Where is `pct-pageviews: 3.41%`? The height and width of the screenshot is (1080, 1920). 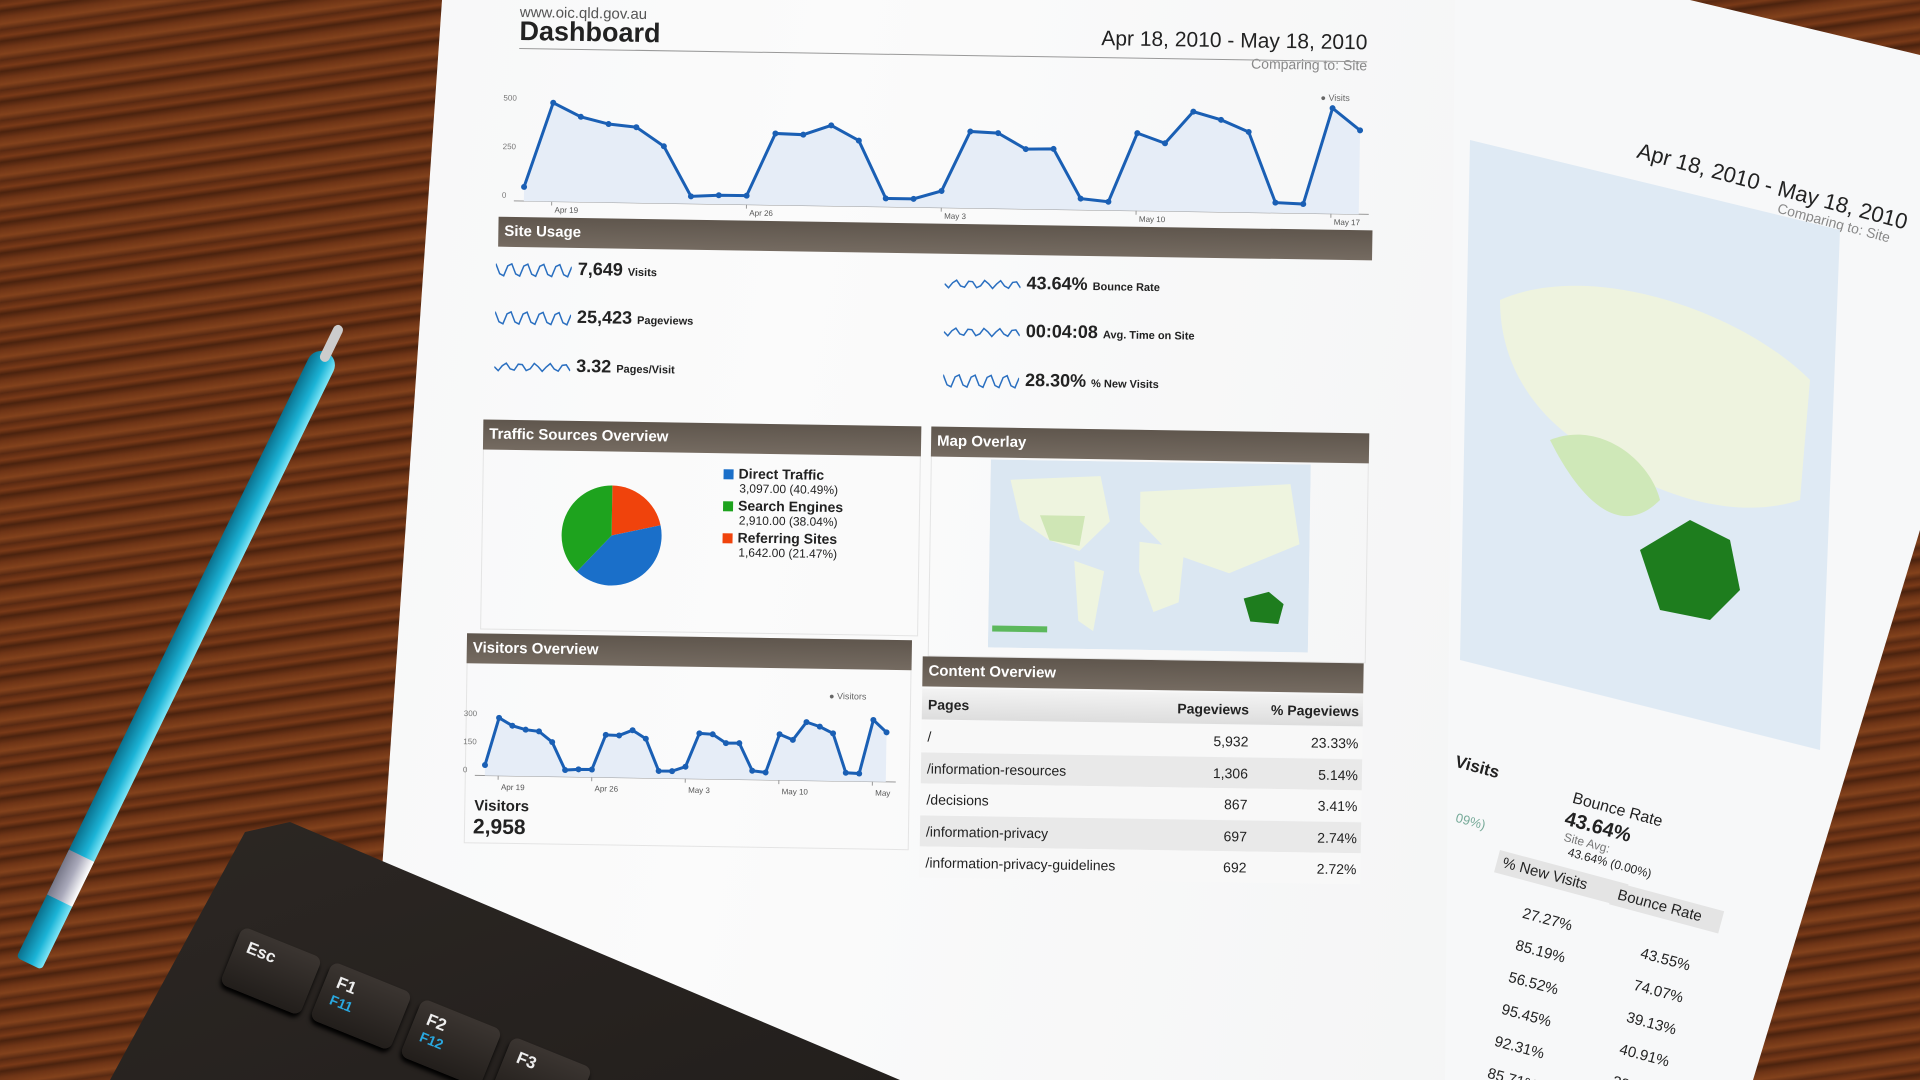
pct-pageviews: 3.41% is located at coordinates (1337, 806).